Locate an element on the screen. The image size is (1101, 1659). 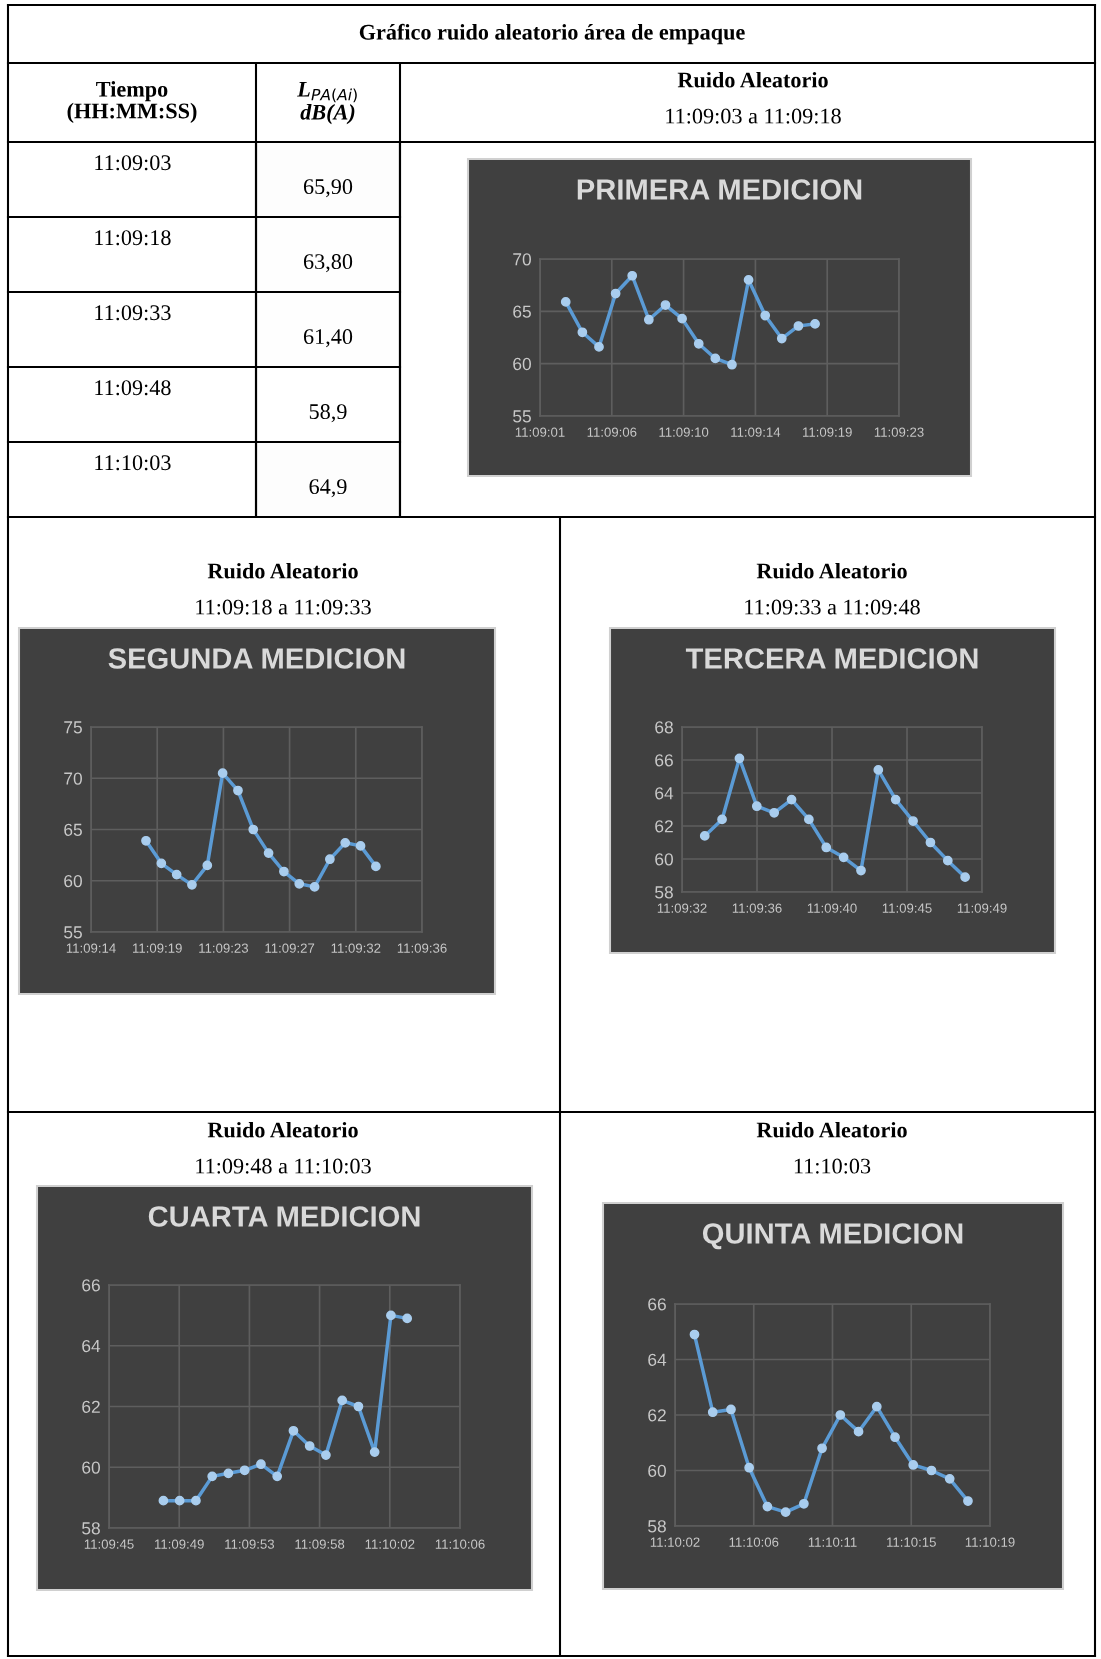
y-tick-label: 11:09:03 is located at coordinates (133, 163).